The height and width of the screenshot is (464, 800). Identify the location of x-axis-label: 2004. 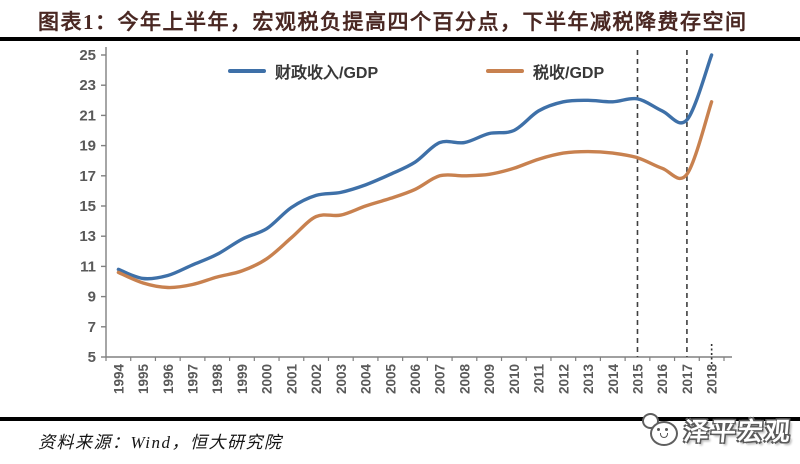
(366, 379).